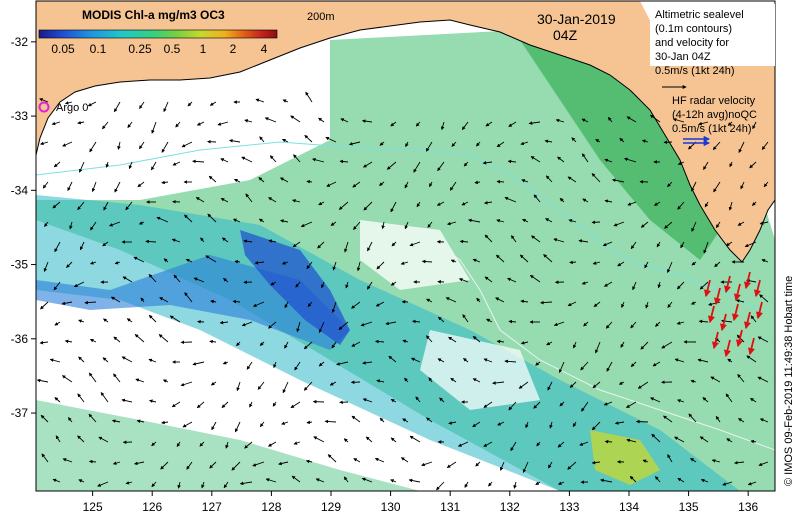 Image resolution: width=800 pixels, height=520 pixels. I want to click on x-tick-label: 131, so click(450, 507).